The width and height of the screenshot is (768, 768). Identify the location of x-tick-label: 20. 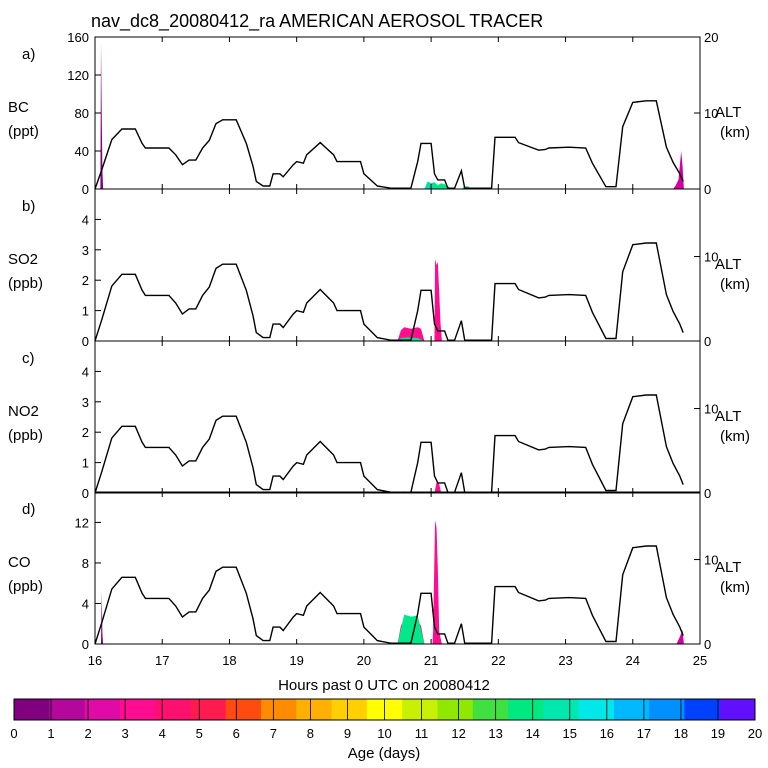
(364, 660).